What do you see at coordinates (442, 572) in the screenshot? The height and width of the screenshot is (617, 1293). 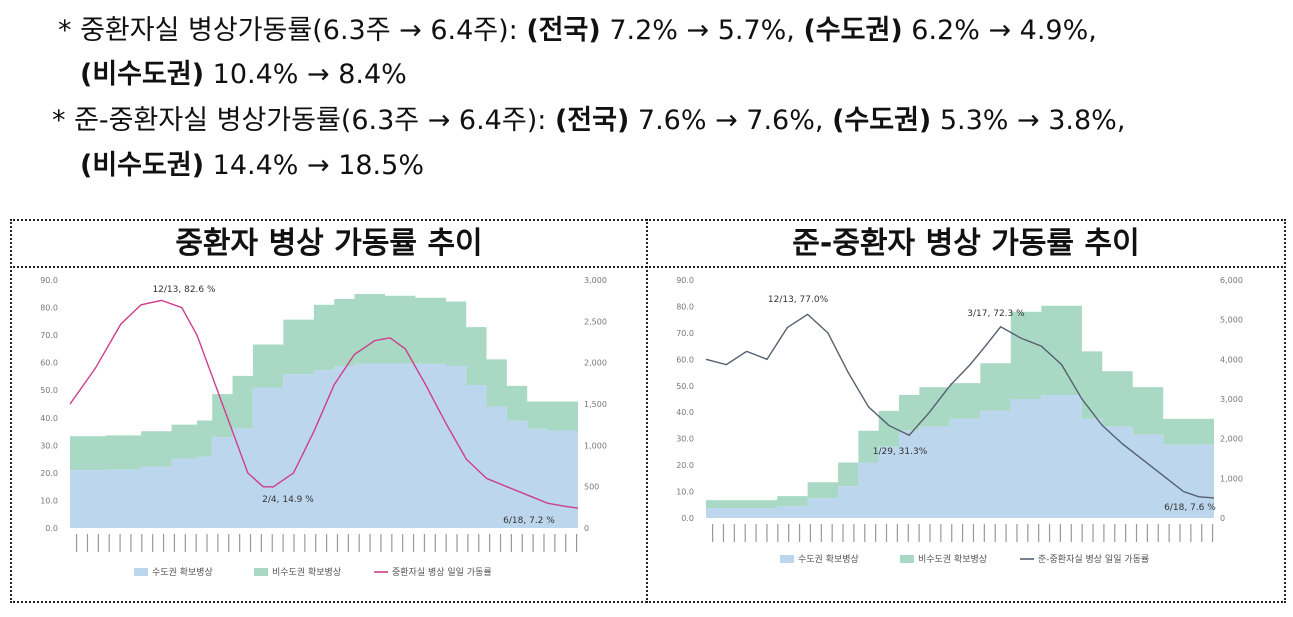 I see `legend-label: 중환자실 병상 일일 가동률` at bounding box center [442, 572].